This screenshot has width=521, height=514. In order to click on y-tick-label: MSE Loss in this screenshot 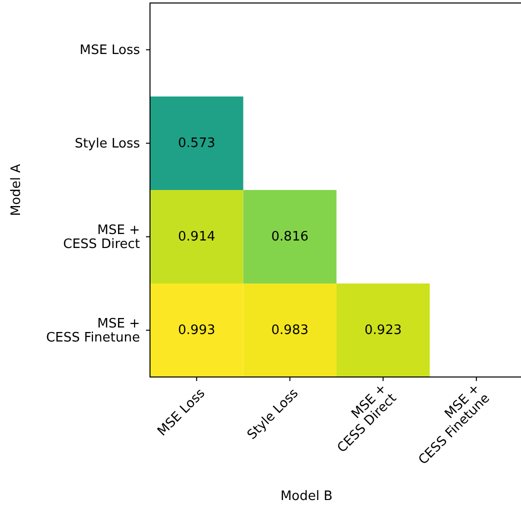, I will do `click(110, 50)`.